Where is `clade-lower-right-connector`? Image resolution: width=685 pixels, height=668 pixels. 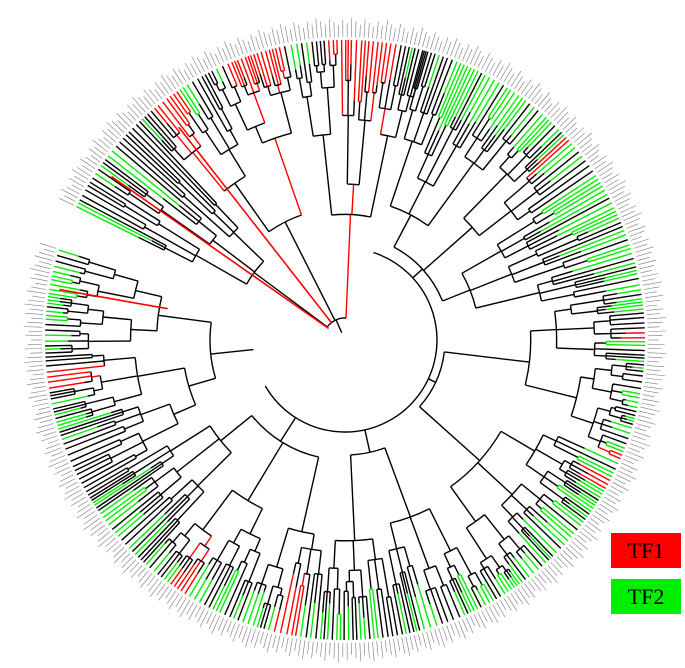 clade-lower-right-connector is located at coordinates (429, 568).